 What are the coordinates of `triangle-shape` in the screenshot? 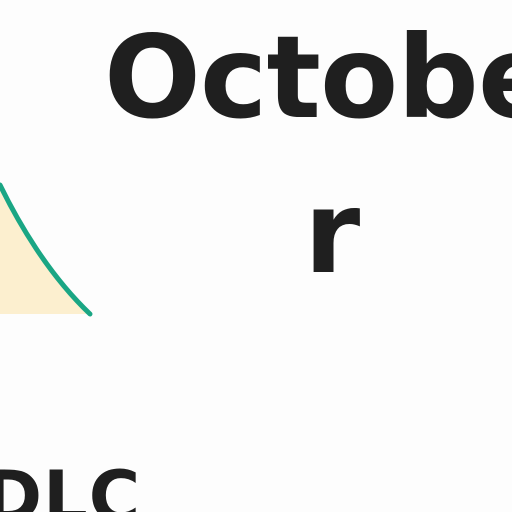 It's located at (46, 249).